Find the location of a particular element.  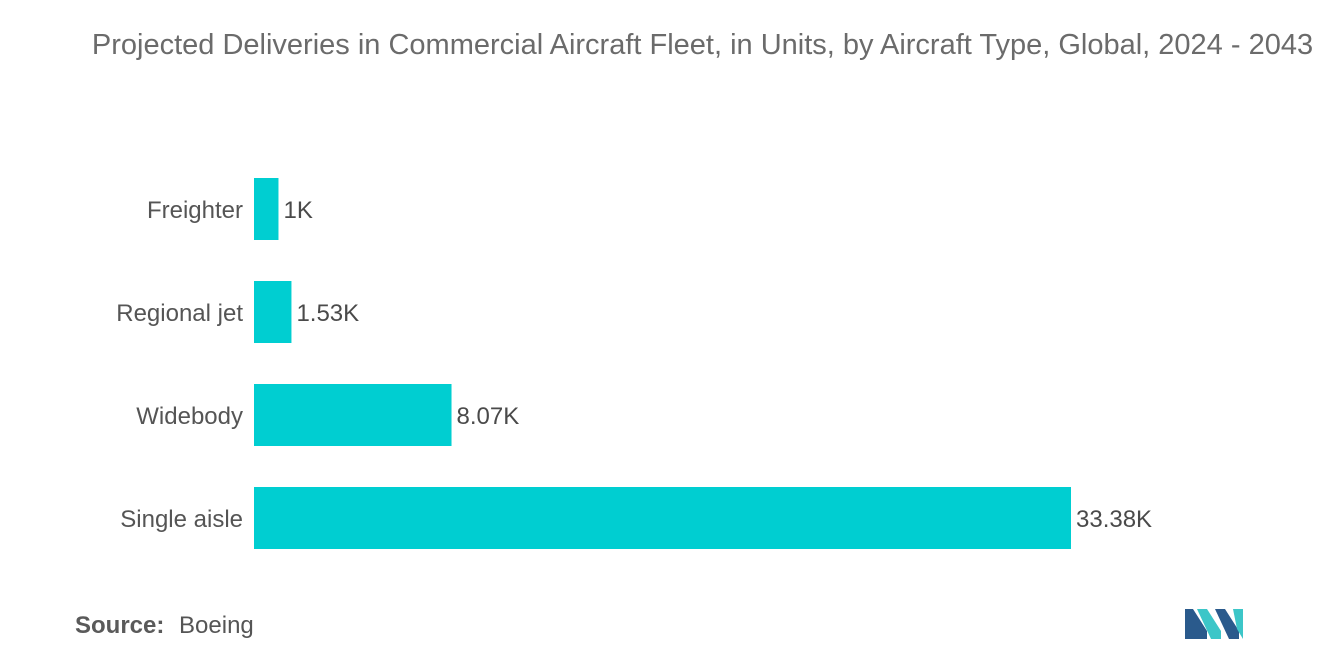

value-label: 1.53K is located at coordinates (327, 313).